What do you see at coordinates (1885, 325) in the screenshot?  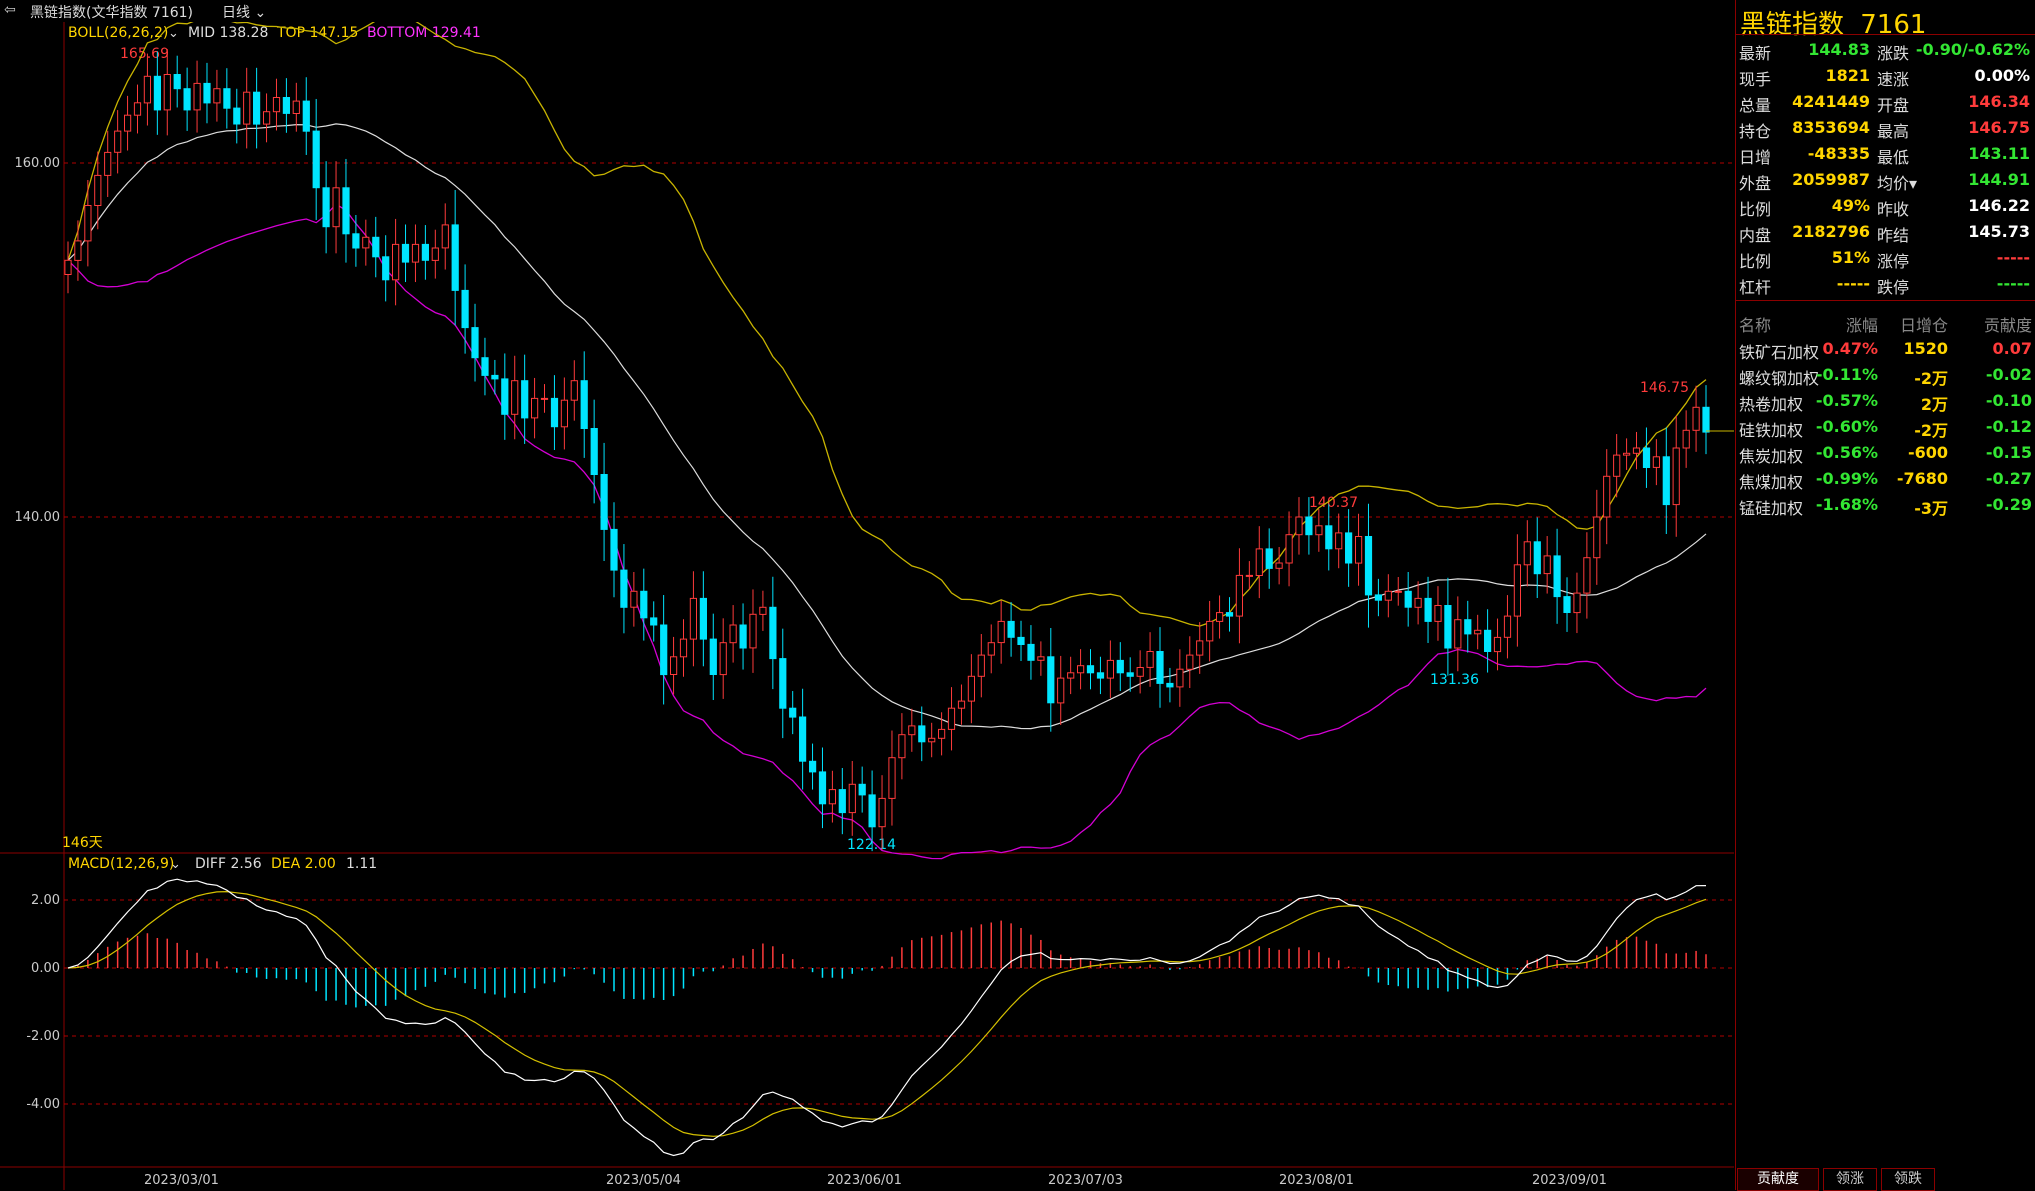 I see `components-header: 名称 涨幅 日增仓 贡献度` at bounding box center [1885, 325].